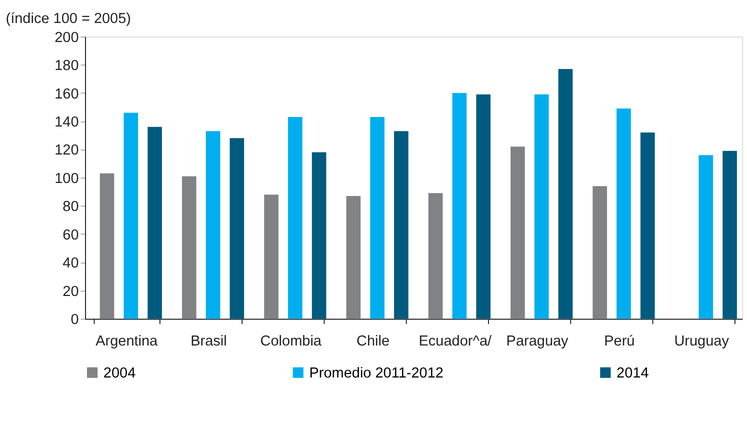 This screenshot has height=428, width=747. Describe the element at coordinates (66, 66) in the screenshot. I see `y-tick-label: 180` at that location.